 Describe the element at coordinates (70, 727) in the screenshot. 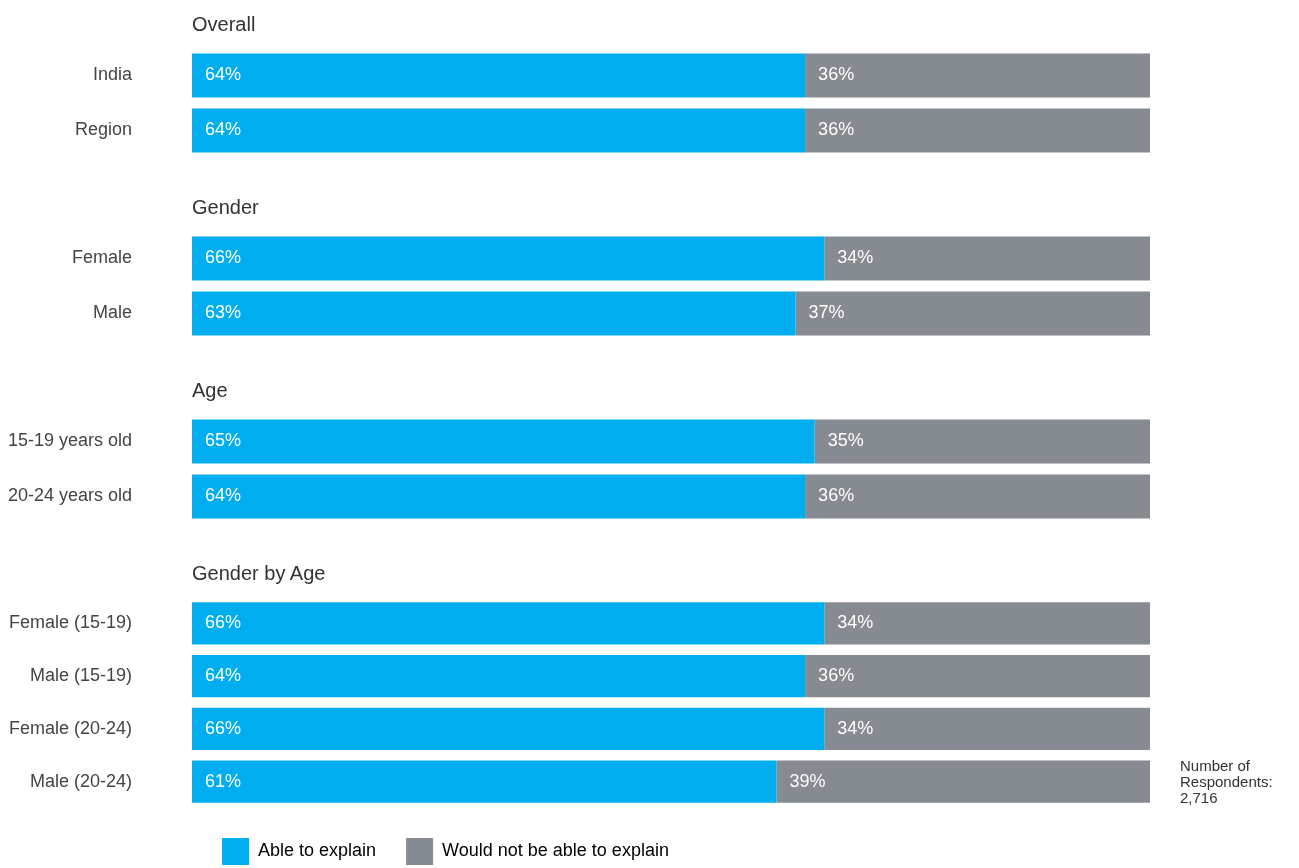

I see `y-tick-label: Female (20-24)` at that location.